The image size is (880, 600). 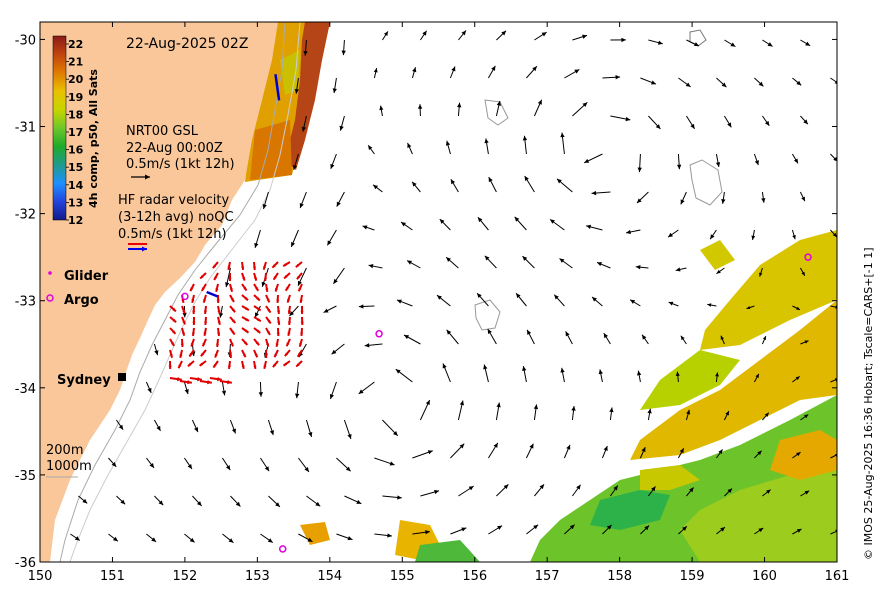 I want to click on island-outline, so click(x=698, y=38).